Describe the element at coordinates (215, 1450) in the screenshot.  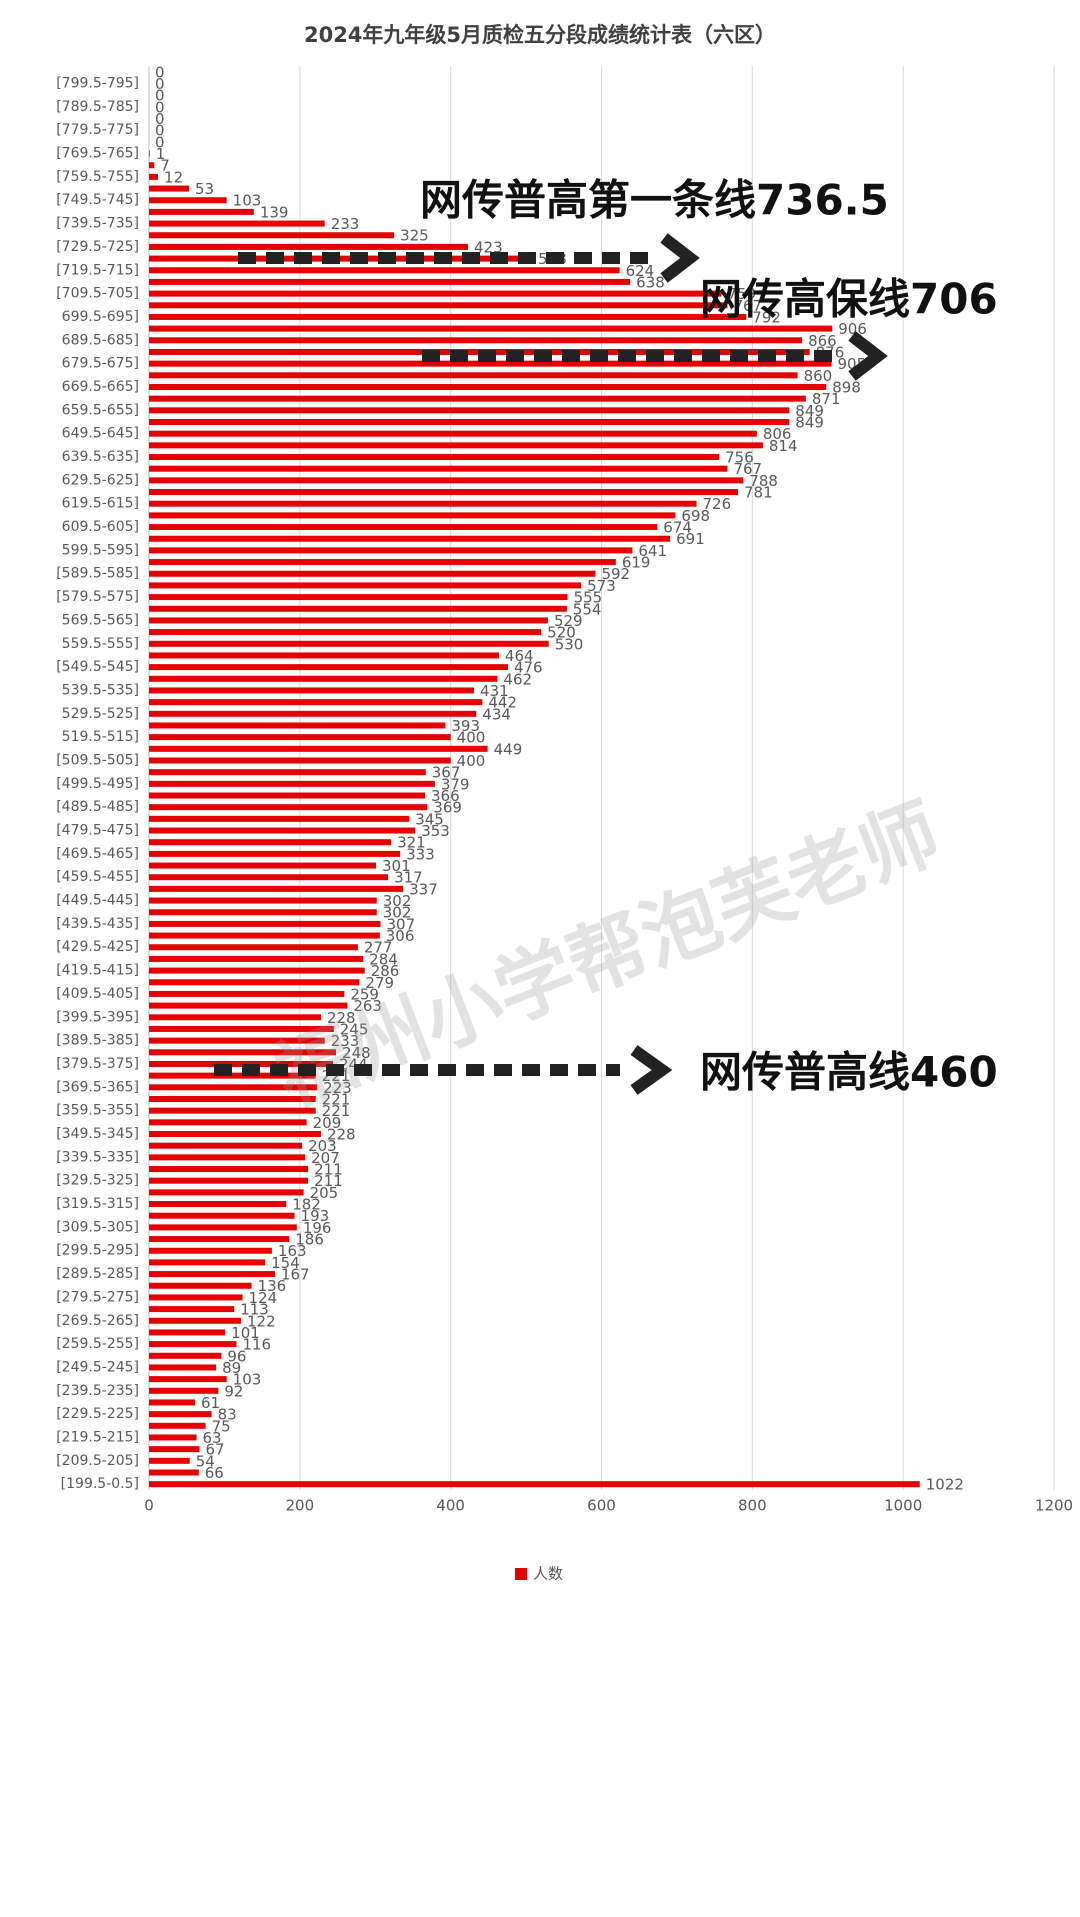
I see `value-label: 67` at that location.